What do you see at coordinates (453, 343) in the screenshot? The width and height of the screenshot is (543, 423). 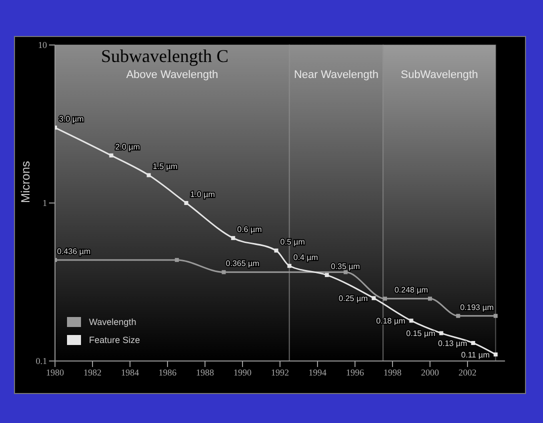 I see `data-label: 0.13 µm` at bounding box center [453, 343].